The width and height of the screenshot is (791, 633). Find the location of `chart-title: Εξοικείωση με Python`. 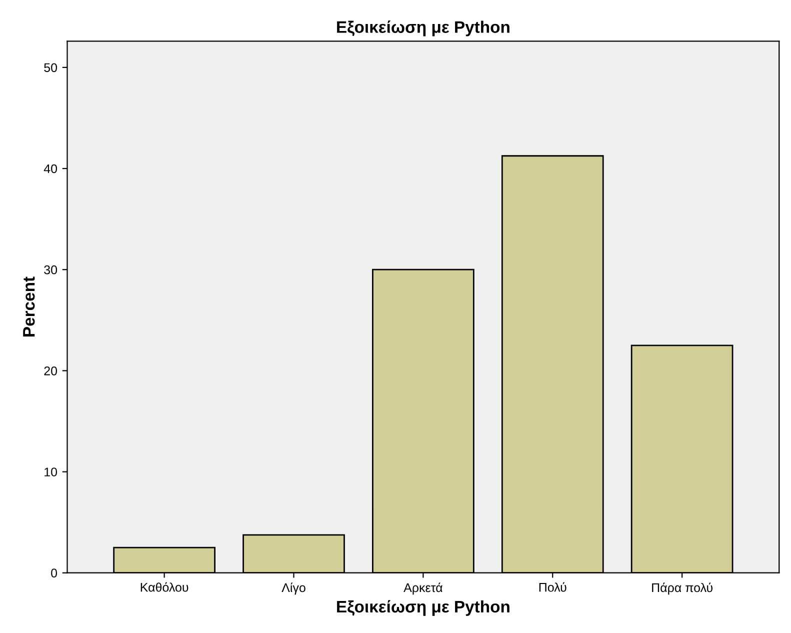

chart-title: Εξοικείωση με Python is located at coordinates (423, 28).